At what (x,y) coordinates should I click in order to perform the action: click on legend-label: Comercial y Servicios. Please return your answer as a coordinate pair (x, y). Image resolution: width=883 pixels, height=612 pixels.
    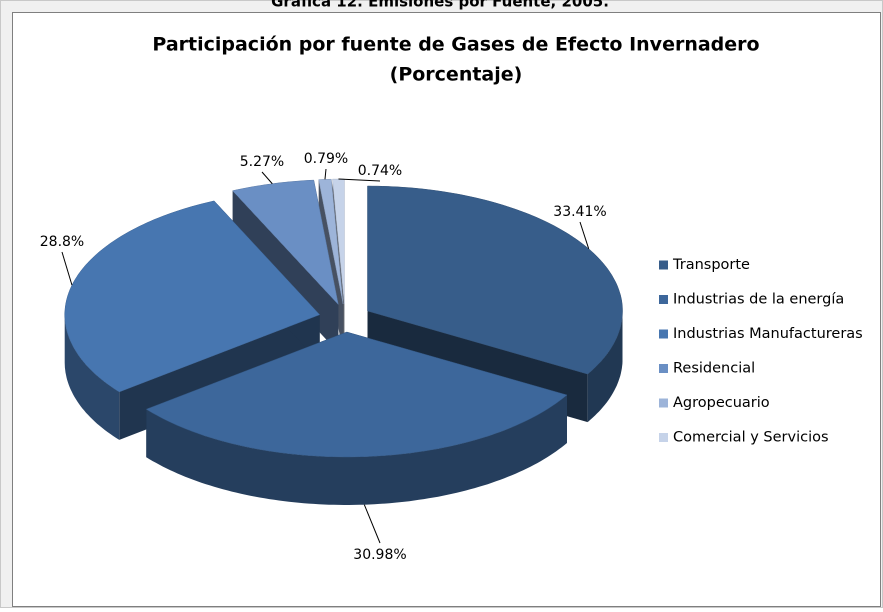
    Looking at the image, I should click on (751, 438).